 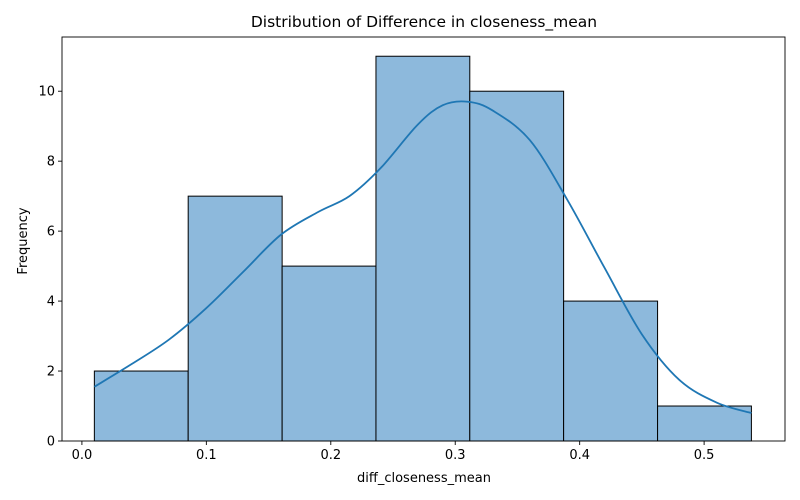 What do you see at coordinates (82, 455) in the screenshot?
I see `x-tick-label: 0.0` at bounding box center [82, 455].